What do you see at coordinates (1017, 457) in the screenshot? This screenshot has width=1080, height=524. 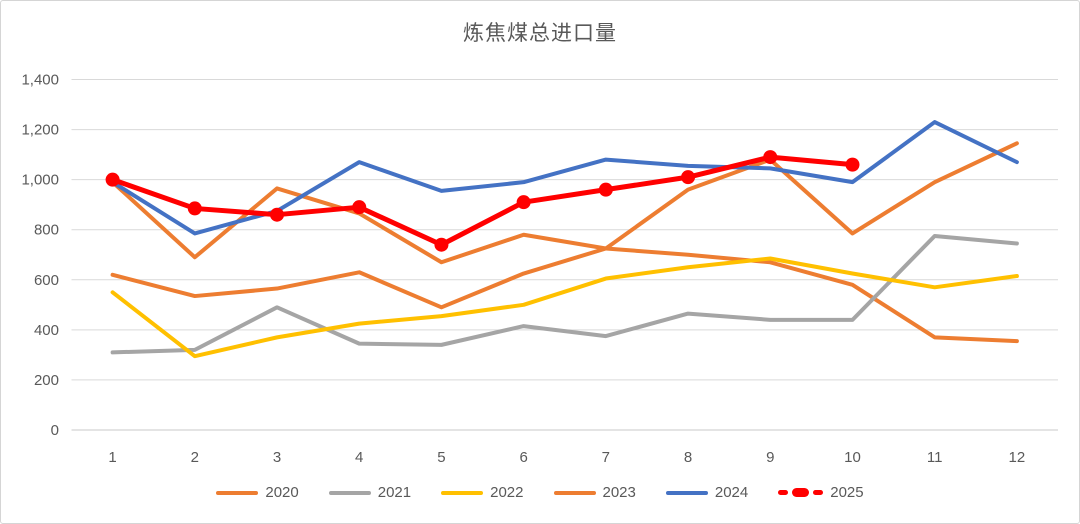 I see `x-tick-label: 12` at bounding box center [1017, 457].